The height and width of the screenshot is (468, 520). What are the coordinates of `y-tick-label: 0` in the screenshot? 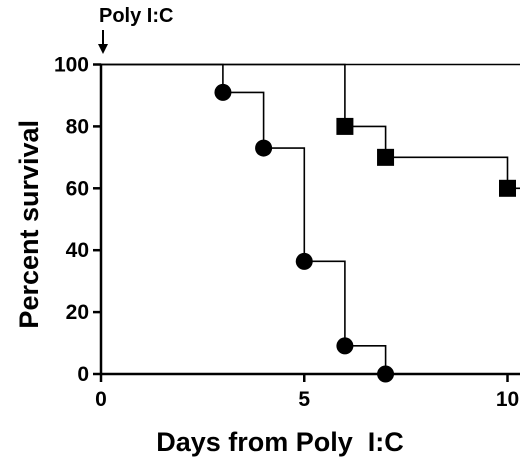 It's located at (83, 374).